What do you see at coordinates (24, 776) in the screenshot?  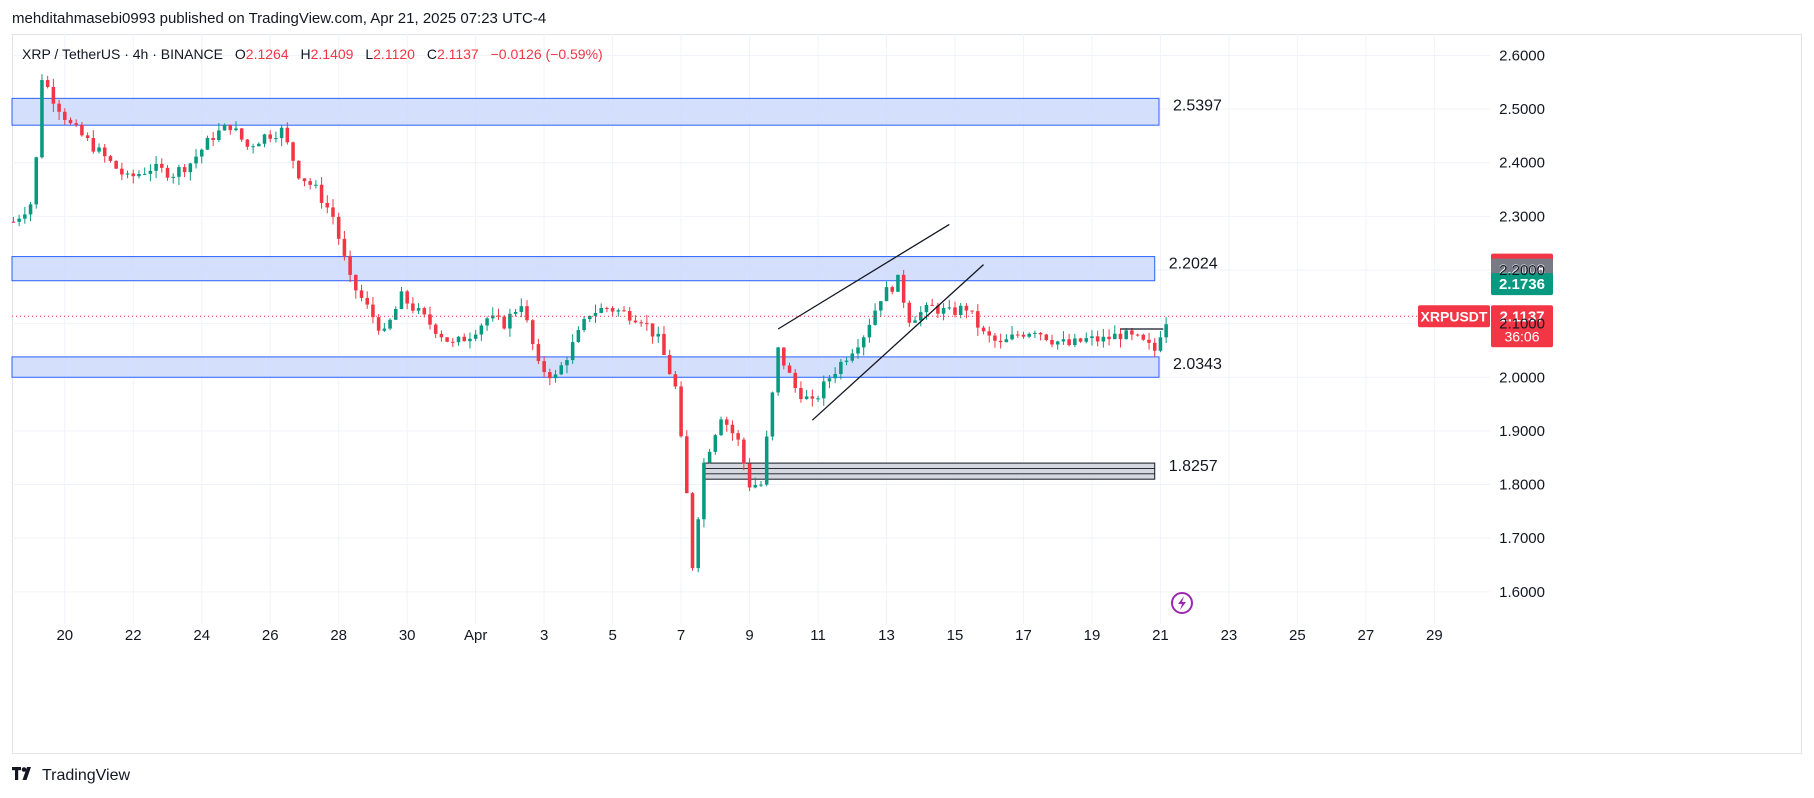 I see `tradingview-logo-icon` at bounding box center [24, 776].